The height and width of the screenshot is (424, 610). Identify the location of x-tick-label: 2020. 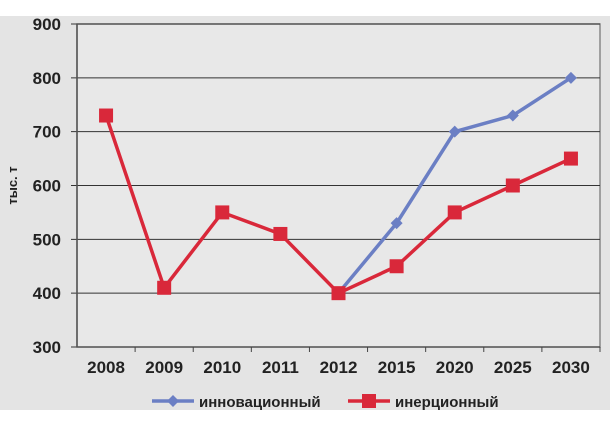
(455, 367).